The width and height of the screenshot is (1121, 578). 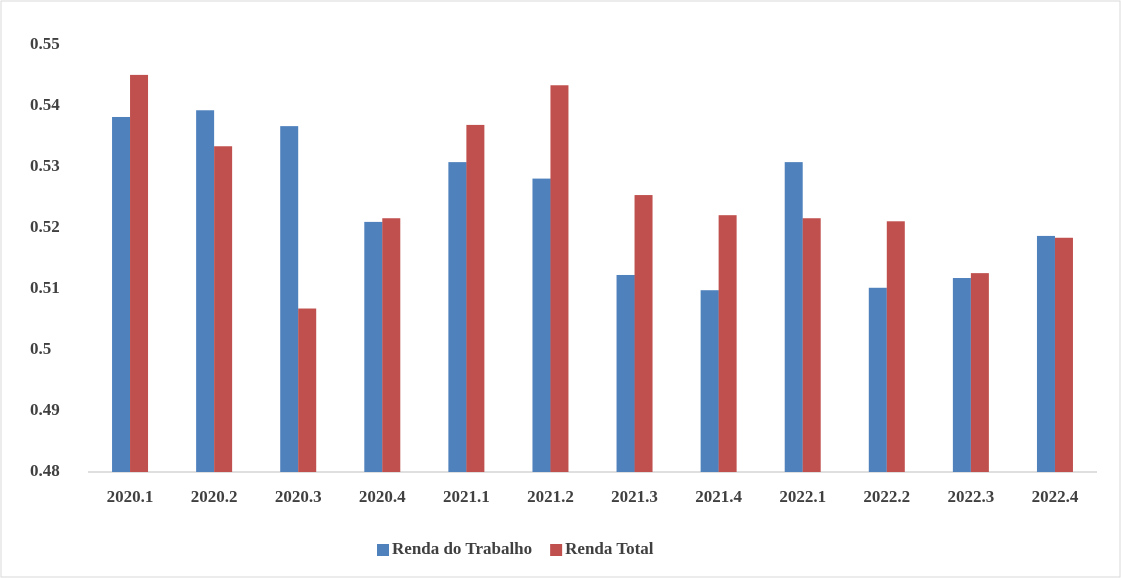 I want to click on y-tick-label: 0.48, so click(x=45, y=470).